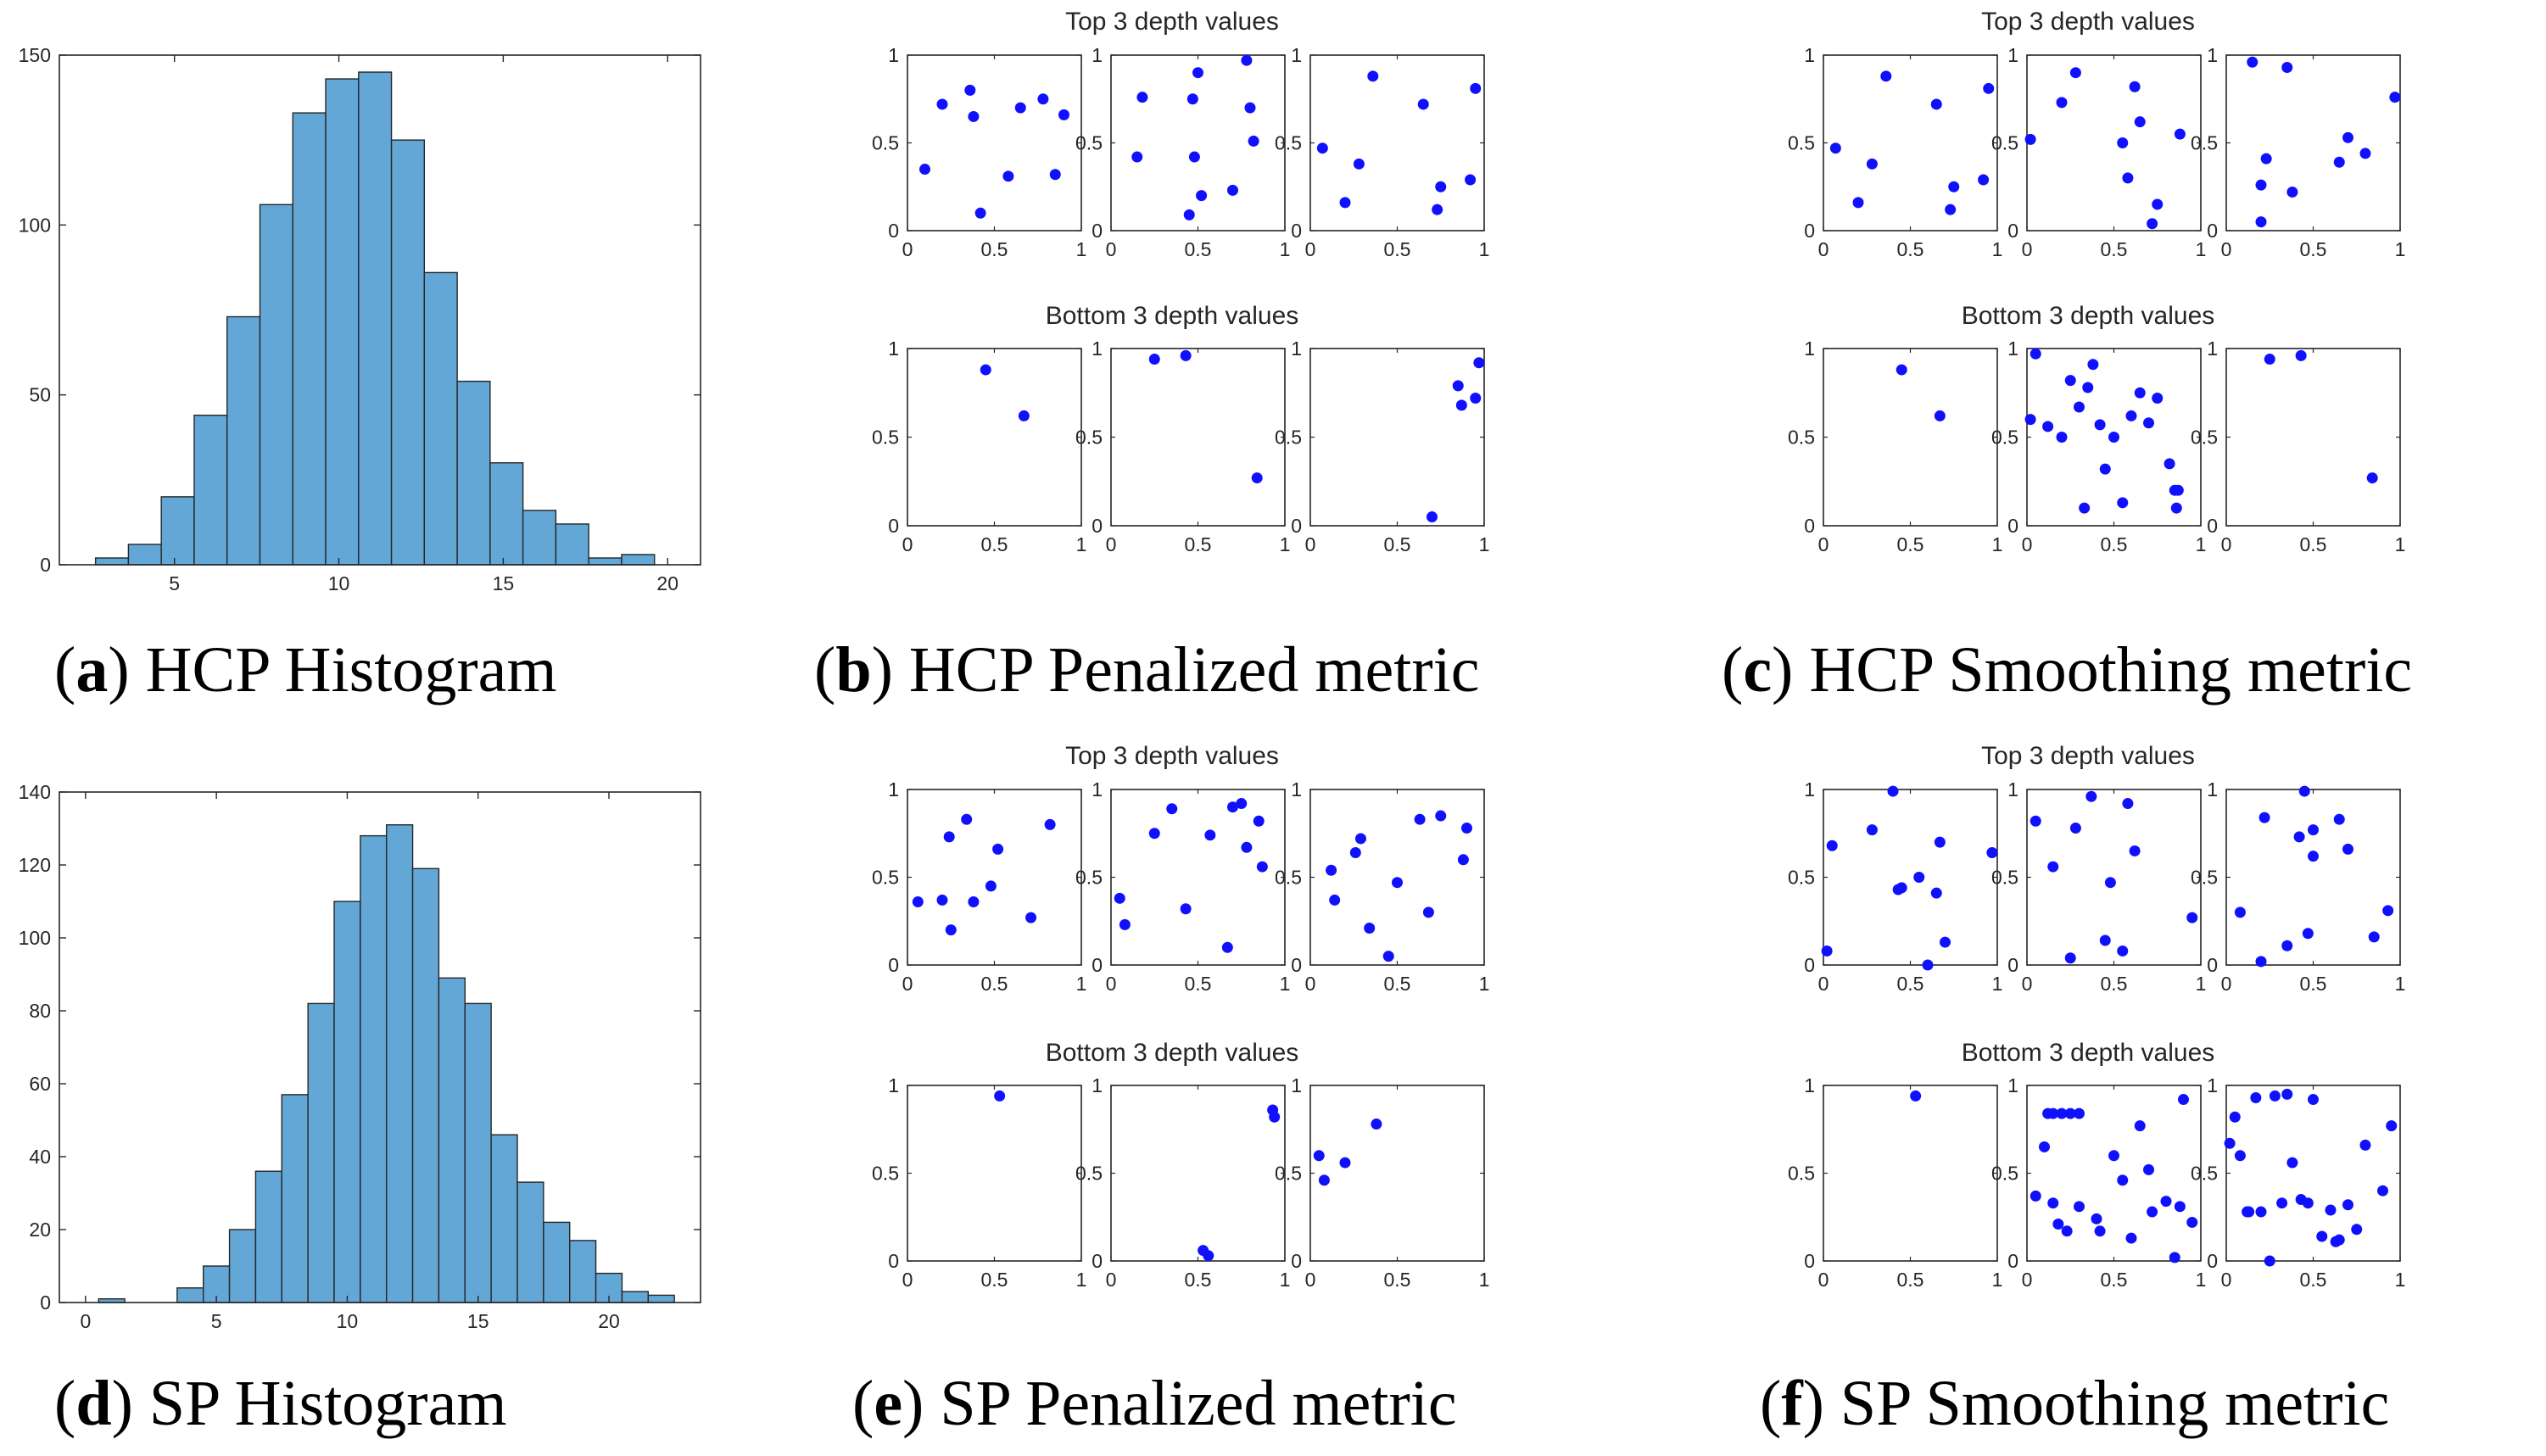  I want to click on x-tick-label: 20, so click(609, 1321).